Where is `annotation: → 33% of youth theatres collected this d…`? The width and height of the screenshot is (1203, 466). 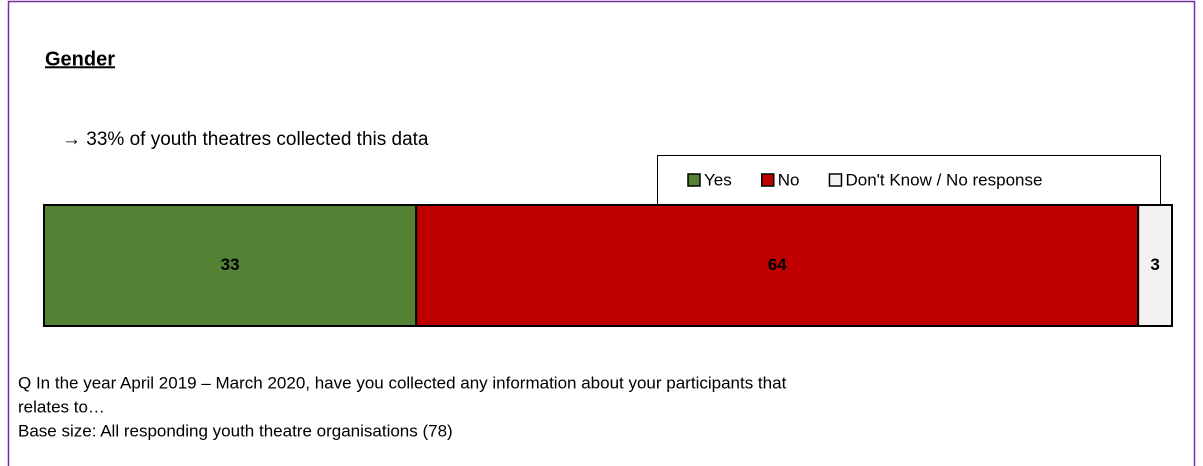
annotation: → 33% of youth theatres collected this d… is located at coordinates (245, 139).